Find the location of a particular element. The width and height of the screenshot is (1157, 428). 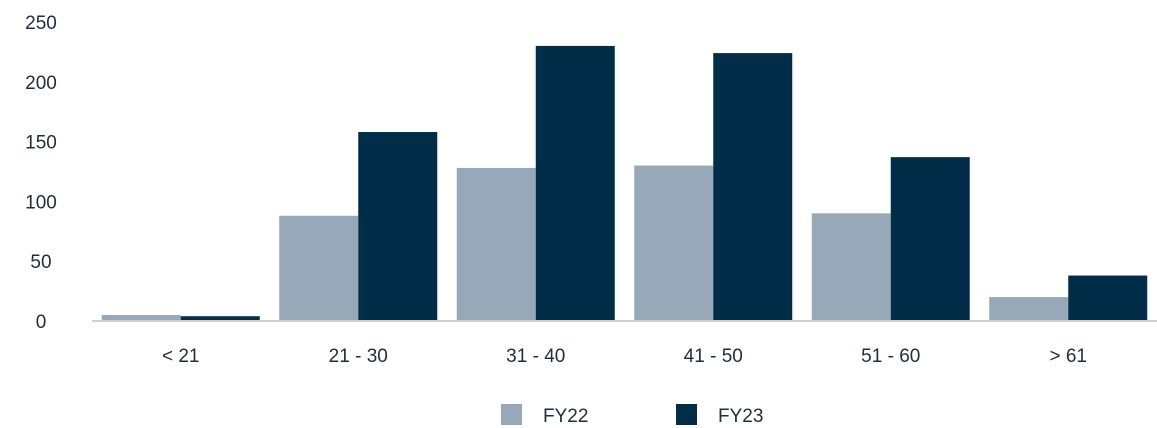

x-category-label: 31 - 40 is located at coordinates (535, 356).